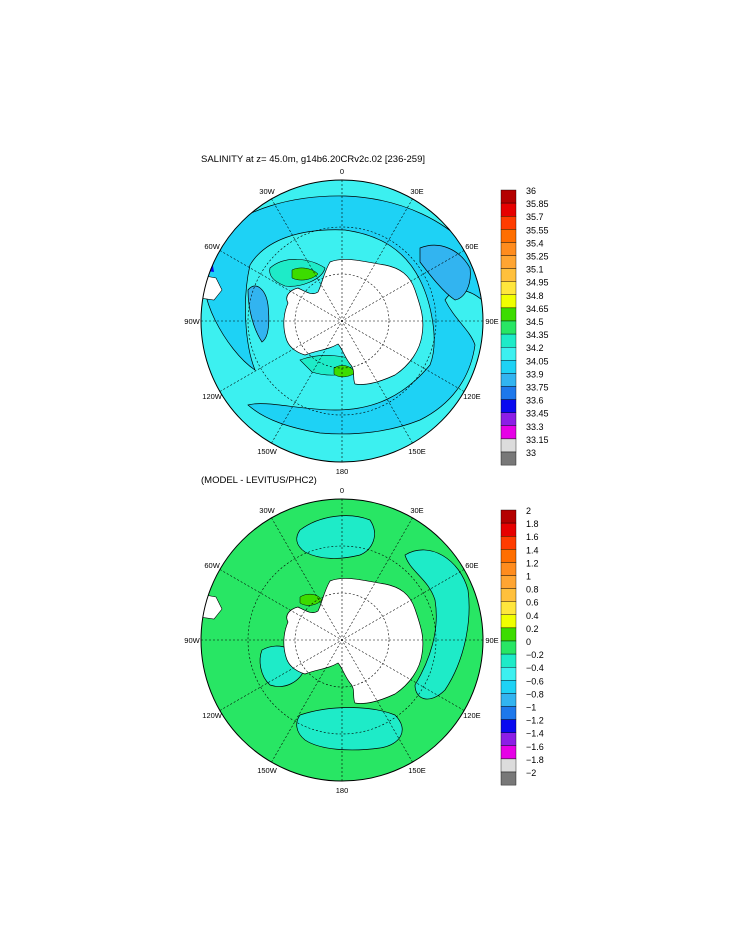 The height and width of the screenshot is (945, 733). What do you see at coordinates (416, 191) in the screenshot?
I see `top-lon-label: 30E` at bounding box center [416, 191].